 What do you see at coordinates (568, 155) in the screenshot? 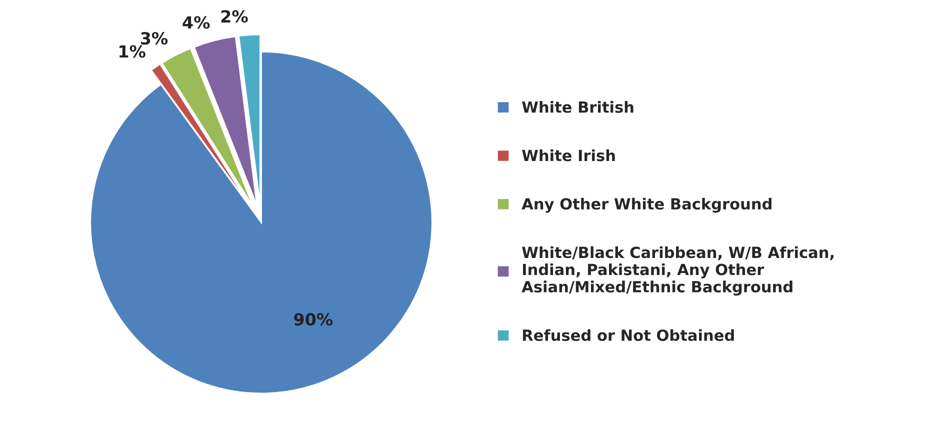
I see `legend-label: White Irish` at bounding box center [568, 155].